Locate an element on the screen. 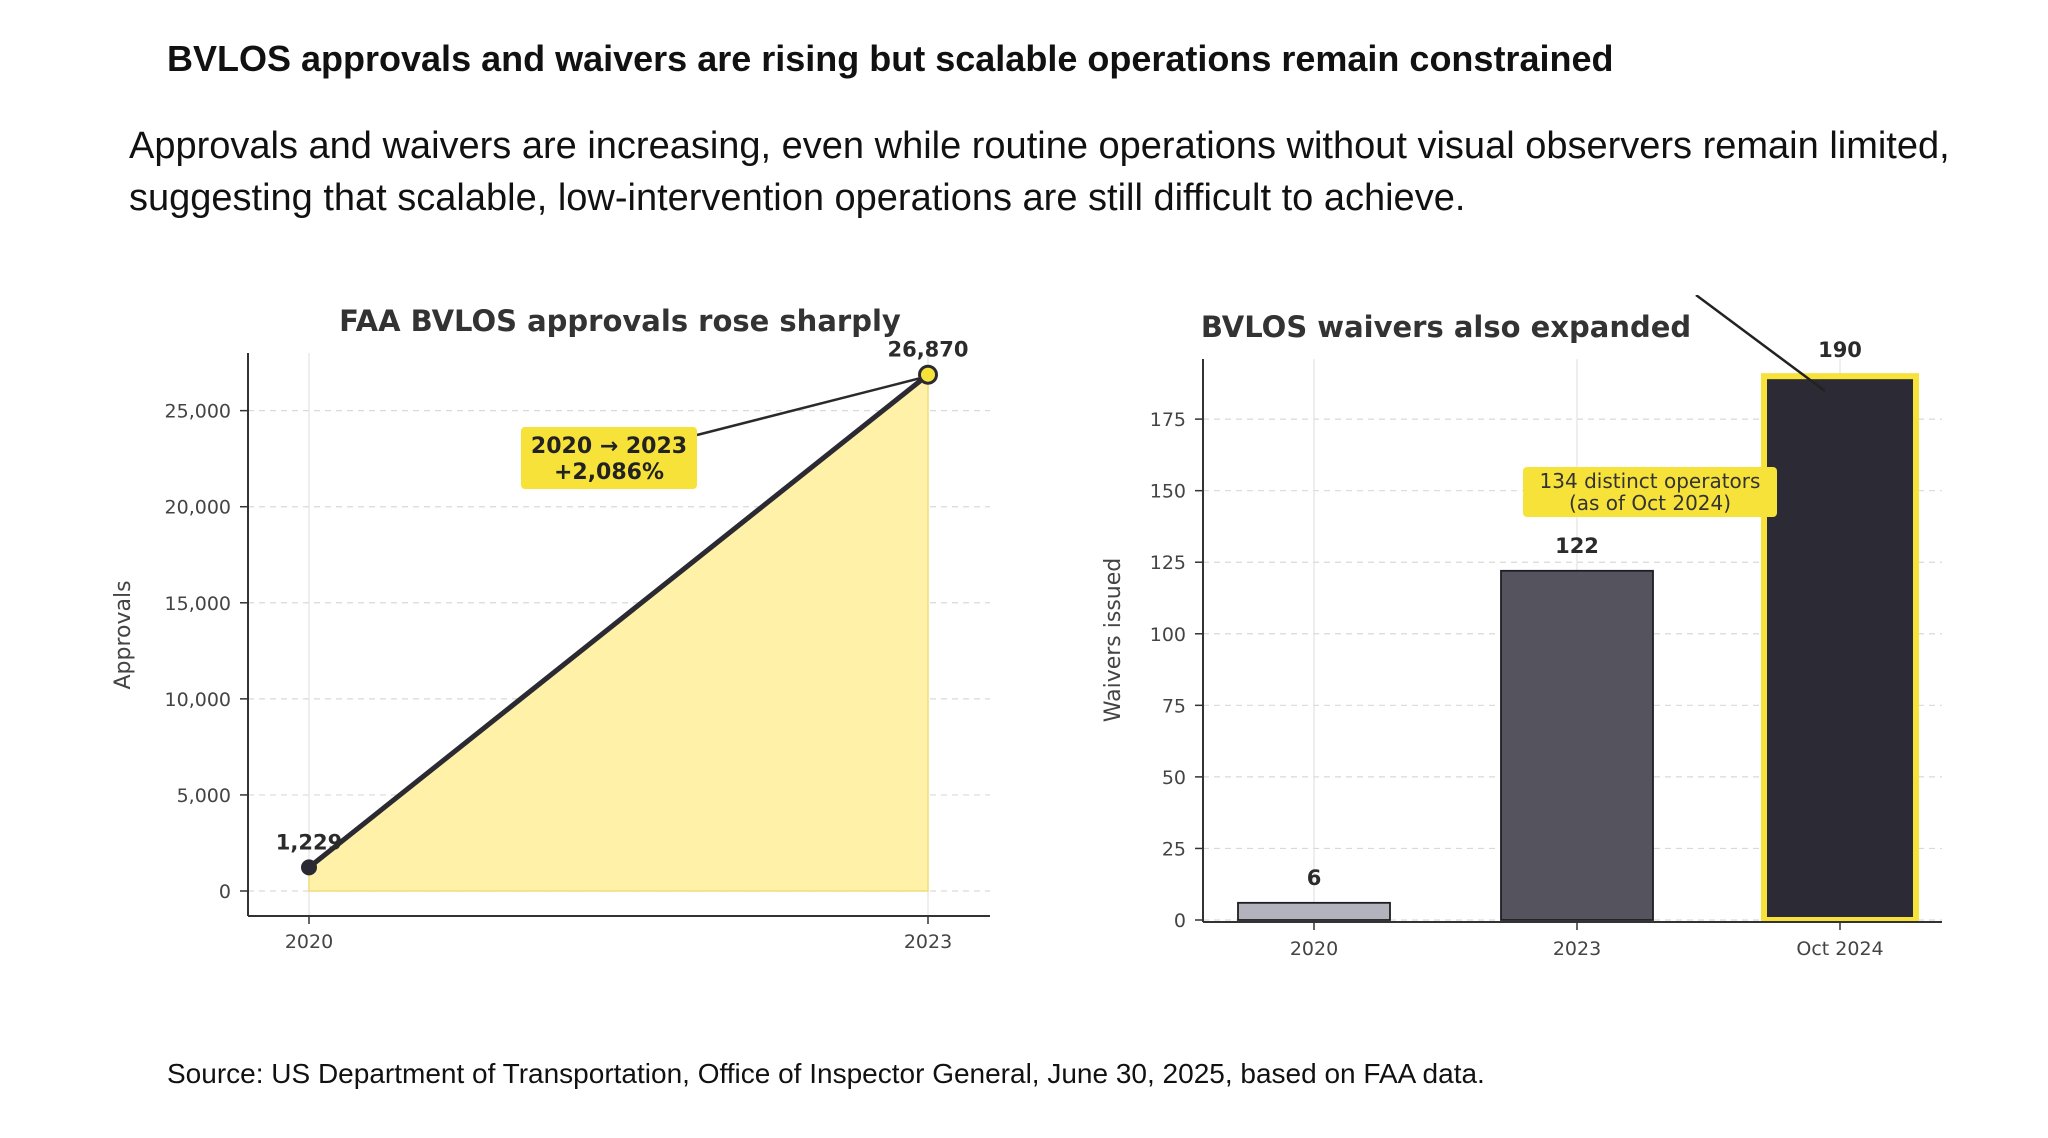 The height and width of the screenshot is (1138, 2048). waivers-y-axis-label: Waivers issued is located at coordinates (1113, 640).